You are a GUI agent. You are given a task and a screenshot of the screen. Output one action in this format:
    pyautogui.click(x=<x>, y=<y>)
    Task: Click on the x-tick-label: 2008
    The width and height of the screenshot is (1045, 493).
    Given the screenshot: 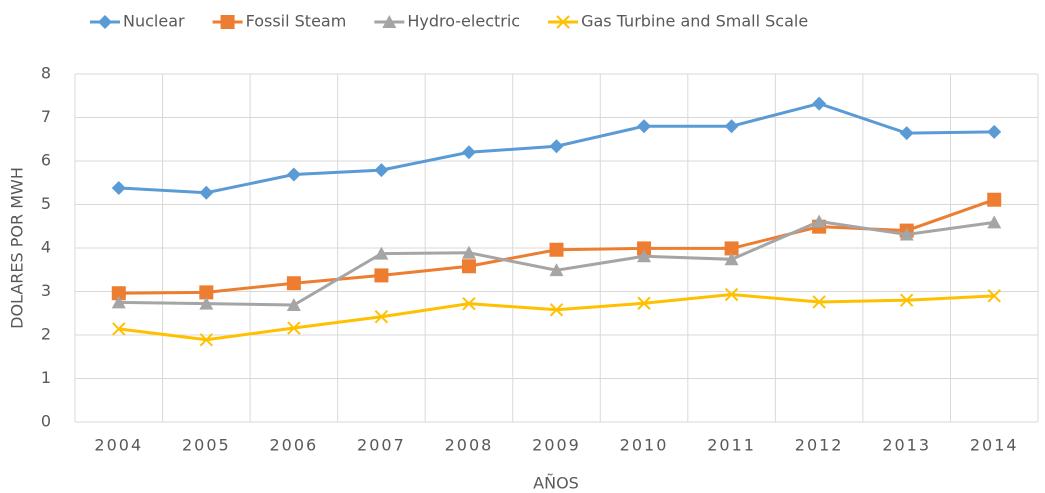 What is the action you would take?
    pyautogui.click(x=469, y=445)
    